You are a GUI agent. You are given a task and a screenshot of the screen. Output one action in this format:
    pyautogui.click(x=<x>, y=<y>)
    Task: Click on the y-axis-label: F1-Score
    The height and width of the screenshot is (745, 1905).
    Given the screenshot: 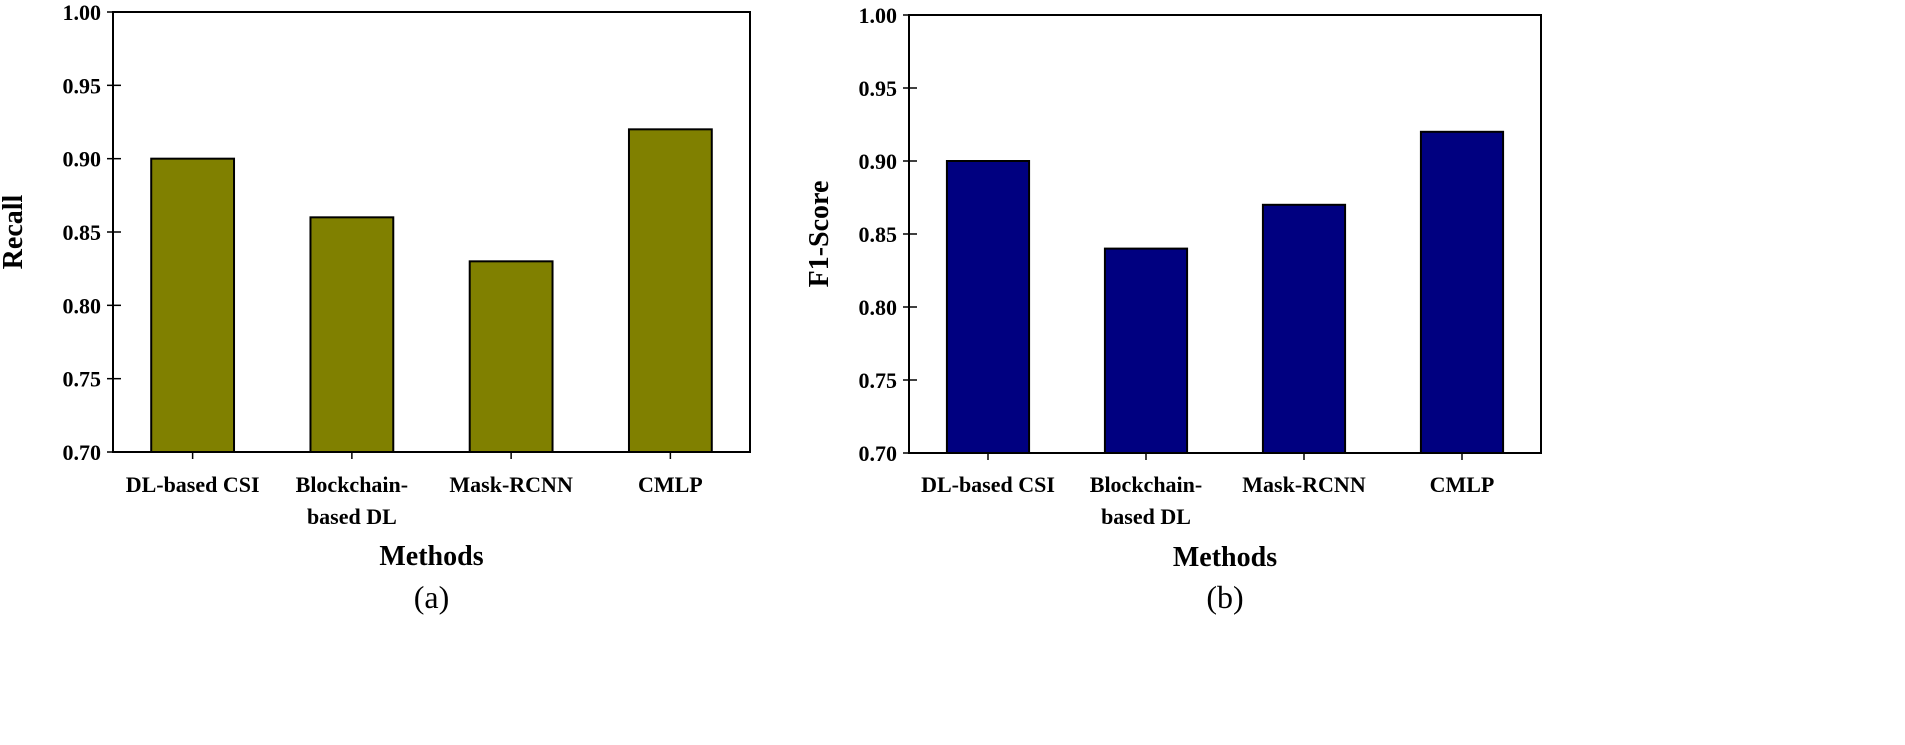 What is the action you would take?
    pyautogui.click(x=819, y=234)
    